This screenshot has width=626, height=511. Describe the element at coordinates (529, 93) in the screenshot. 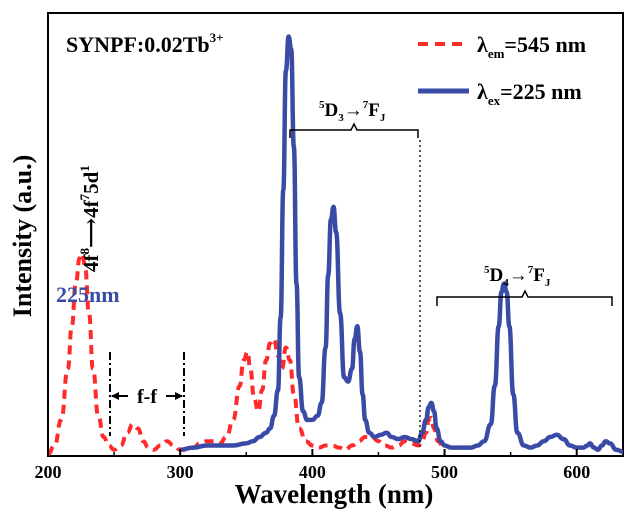

I see `legend-excitation-label: λex=225 nm` at that location.